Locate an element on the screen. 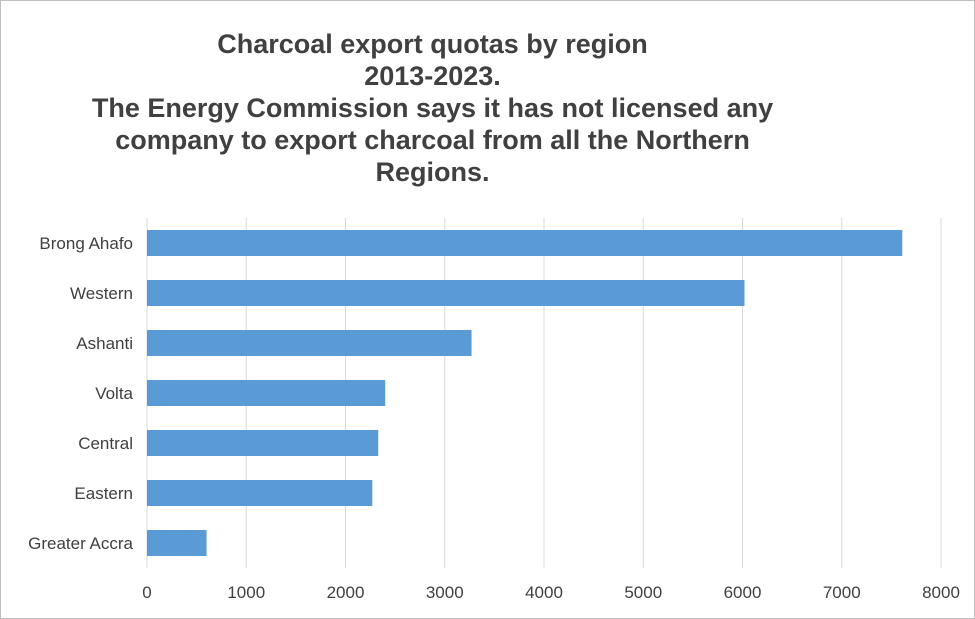 The height and width of the screenshot is (619, 975). x-axis-tick-labels: 0 1000 2000 3000 4000 5000 6000 7000 8000 is located at coordinates (551, 592).